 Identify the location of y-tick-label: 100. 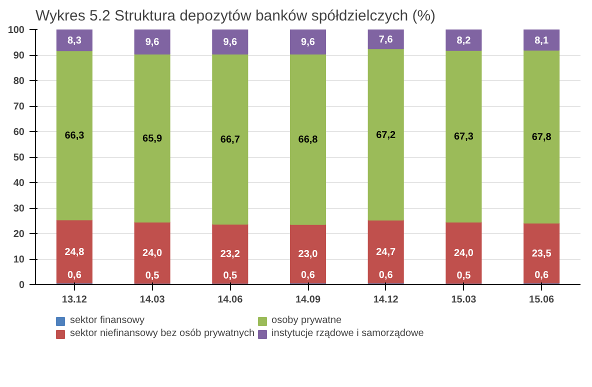
(16, 30).